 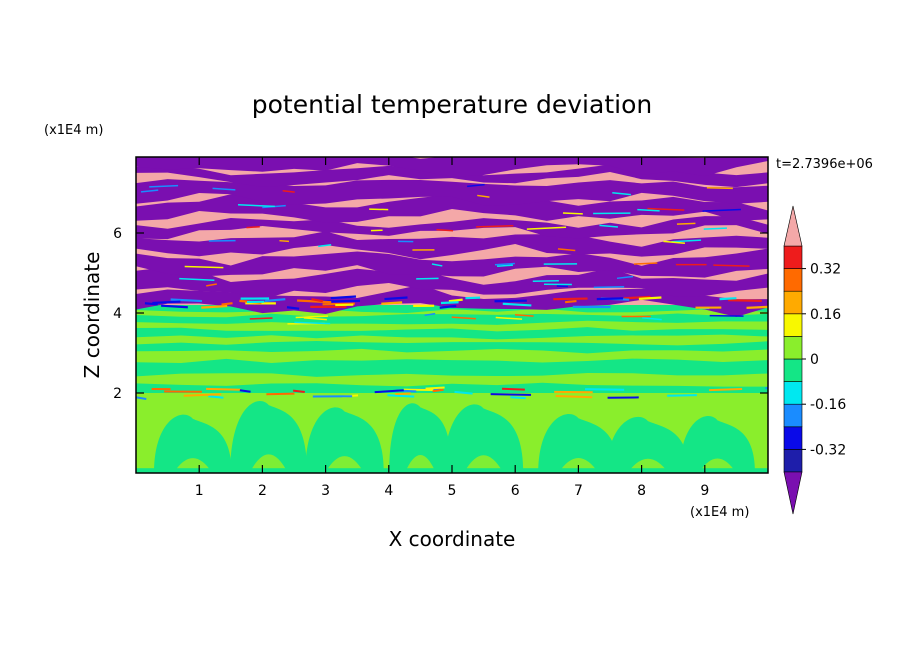 What do you see at coordinates (825, 270) in the screenshot?
I see `colorbar-tick-label: 0.32` at bounding box center [825, 270].